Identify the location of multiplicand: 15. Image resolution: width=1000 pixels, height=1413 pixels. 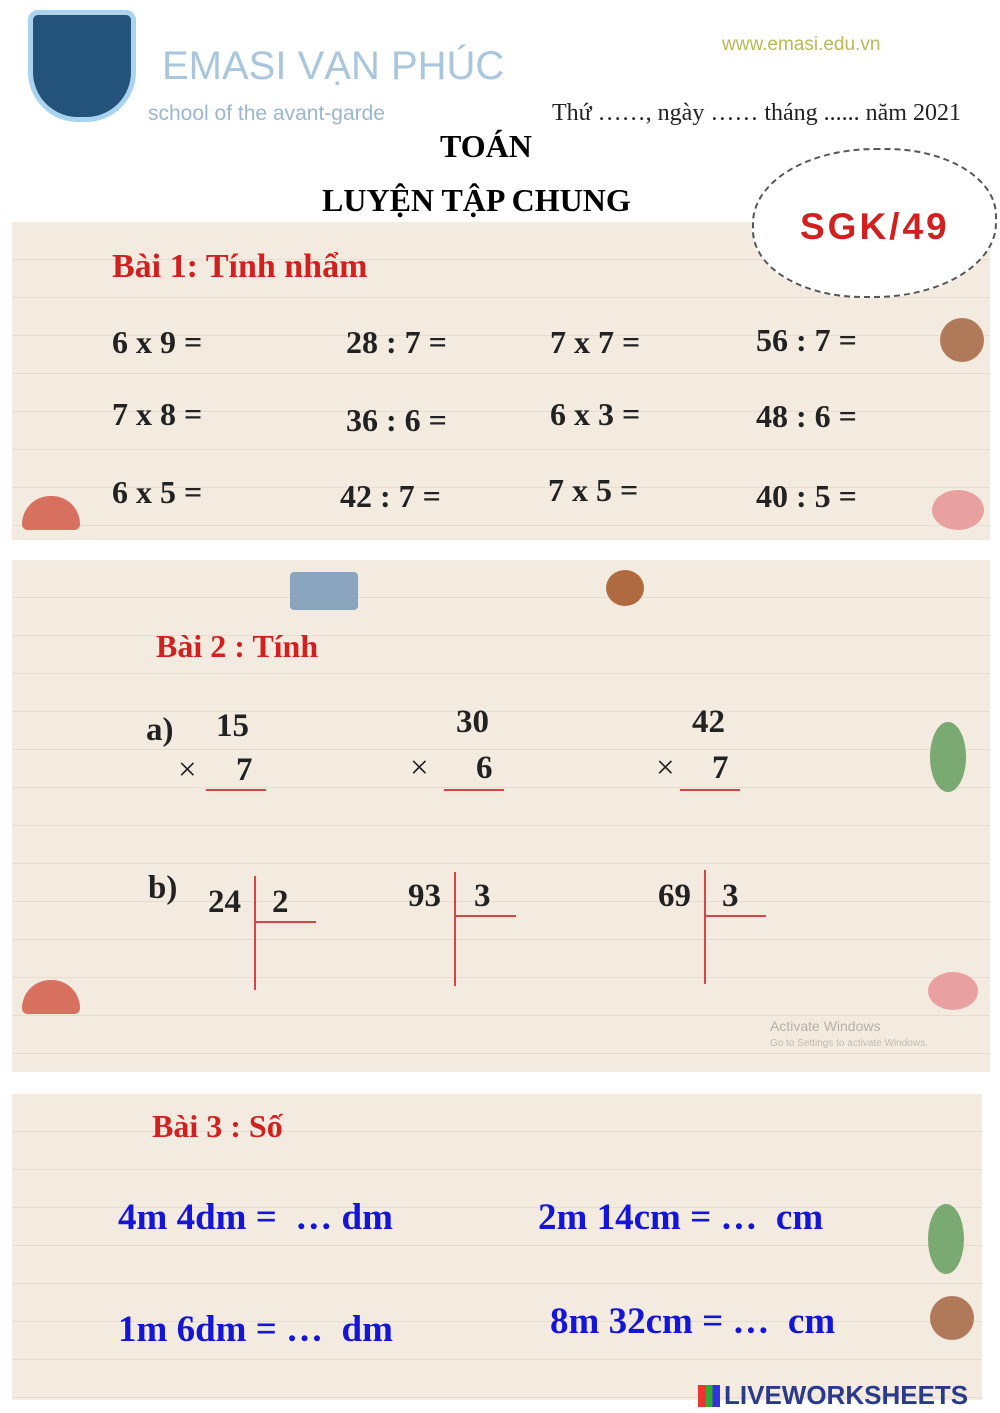
(232, 726).